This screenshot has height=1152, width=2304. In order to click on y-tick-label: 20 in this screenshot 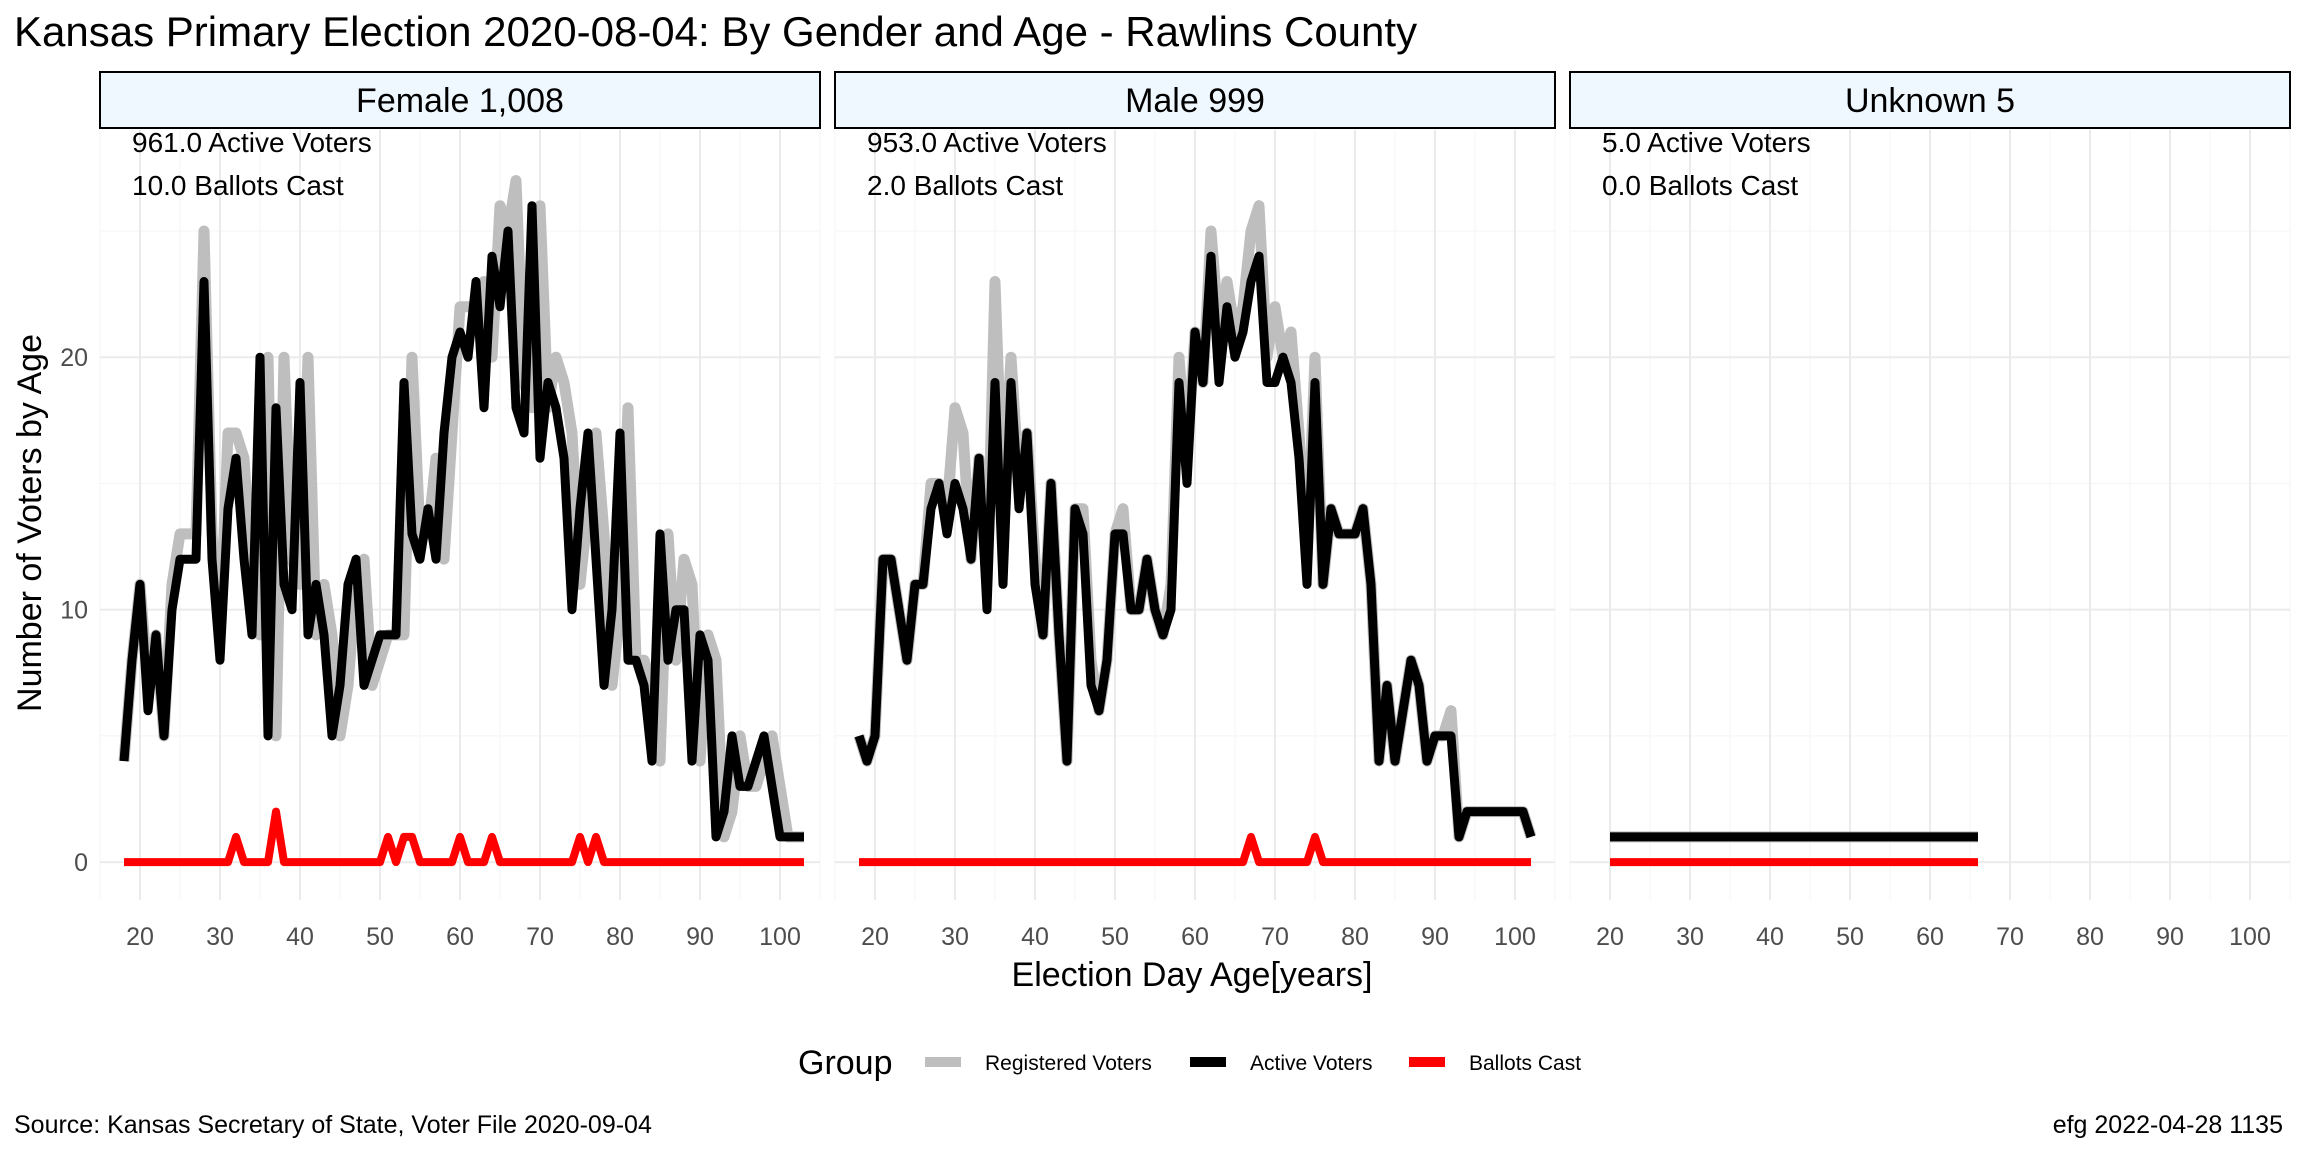, I will do `click(74, 358)`.